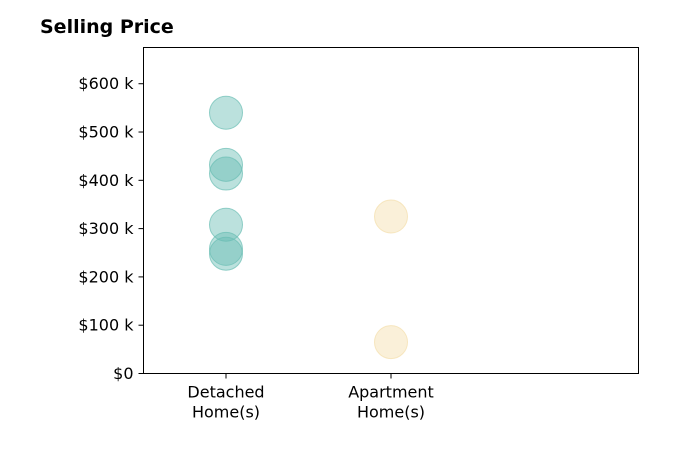 This screenshot has width=679, height=462. What do you see at coordinates (123, 373) in the screenshot?
I see `y-tick-label: $0` at bounding box center [123, 373].